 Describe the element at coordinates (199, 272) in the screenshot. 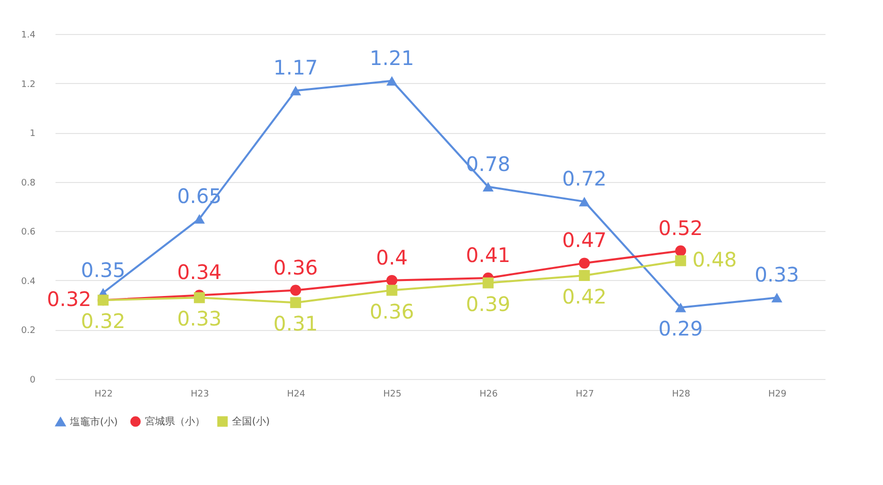

I see `data-label: 0.34` at that location.